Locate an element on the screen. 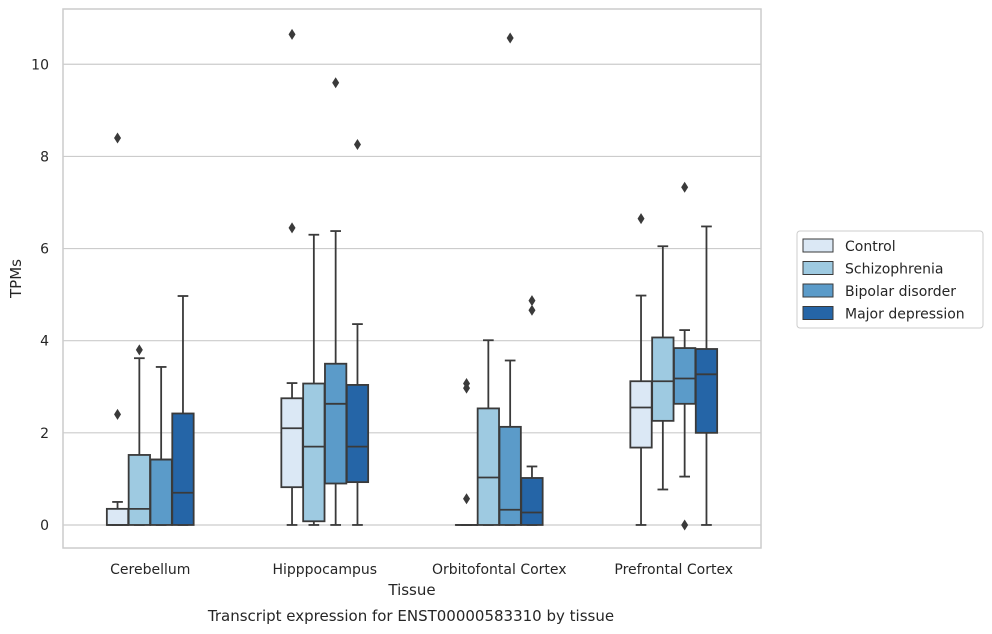  legend-label: Control is located at coordinates (870, 247).